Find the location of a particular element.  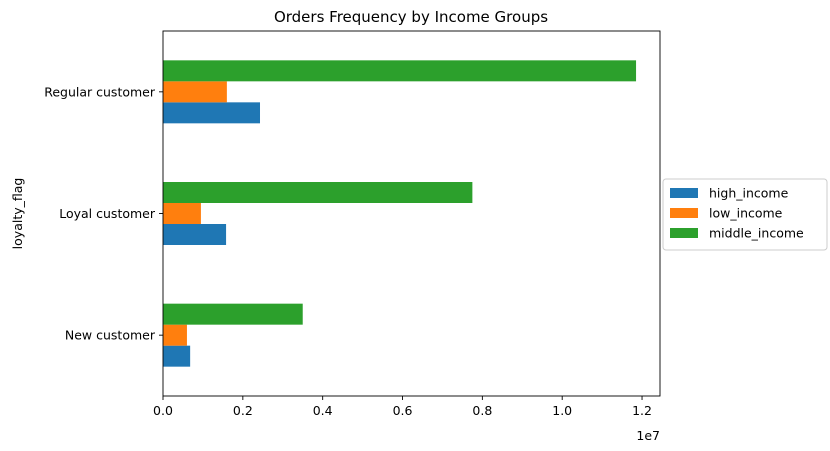

y-tick-label: New customer is located at coordinates (110, 335).